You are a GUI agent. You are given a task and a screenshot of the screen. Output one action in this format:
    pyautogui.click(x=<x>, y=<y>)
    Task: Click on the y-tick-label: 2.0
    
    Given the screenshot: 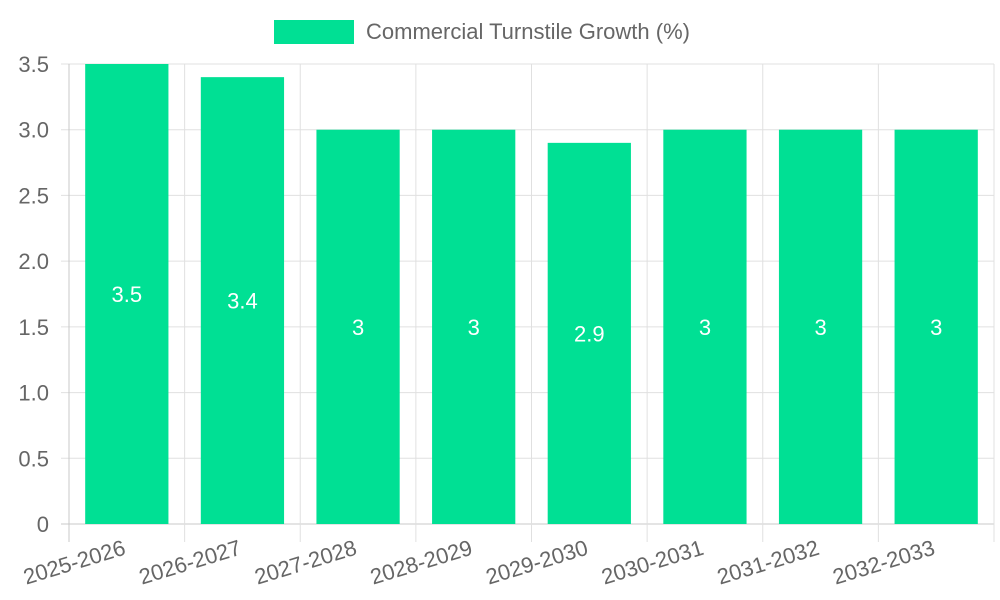 What is the action you would take?
    pyautogui.click(x=33, y=261)
    